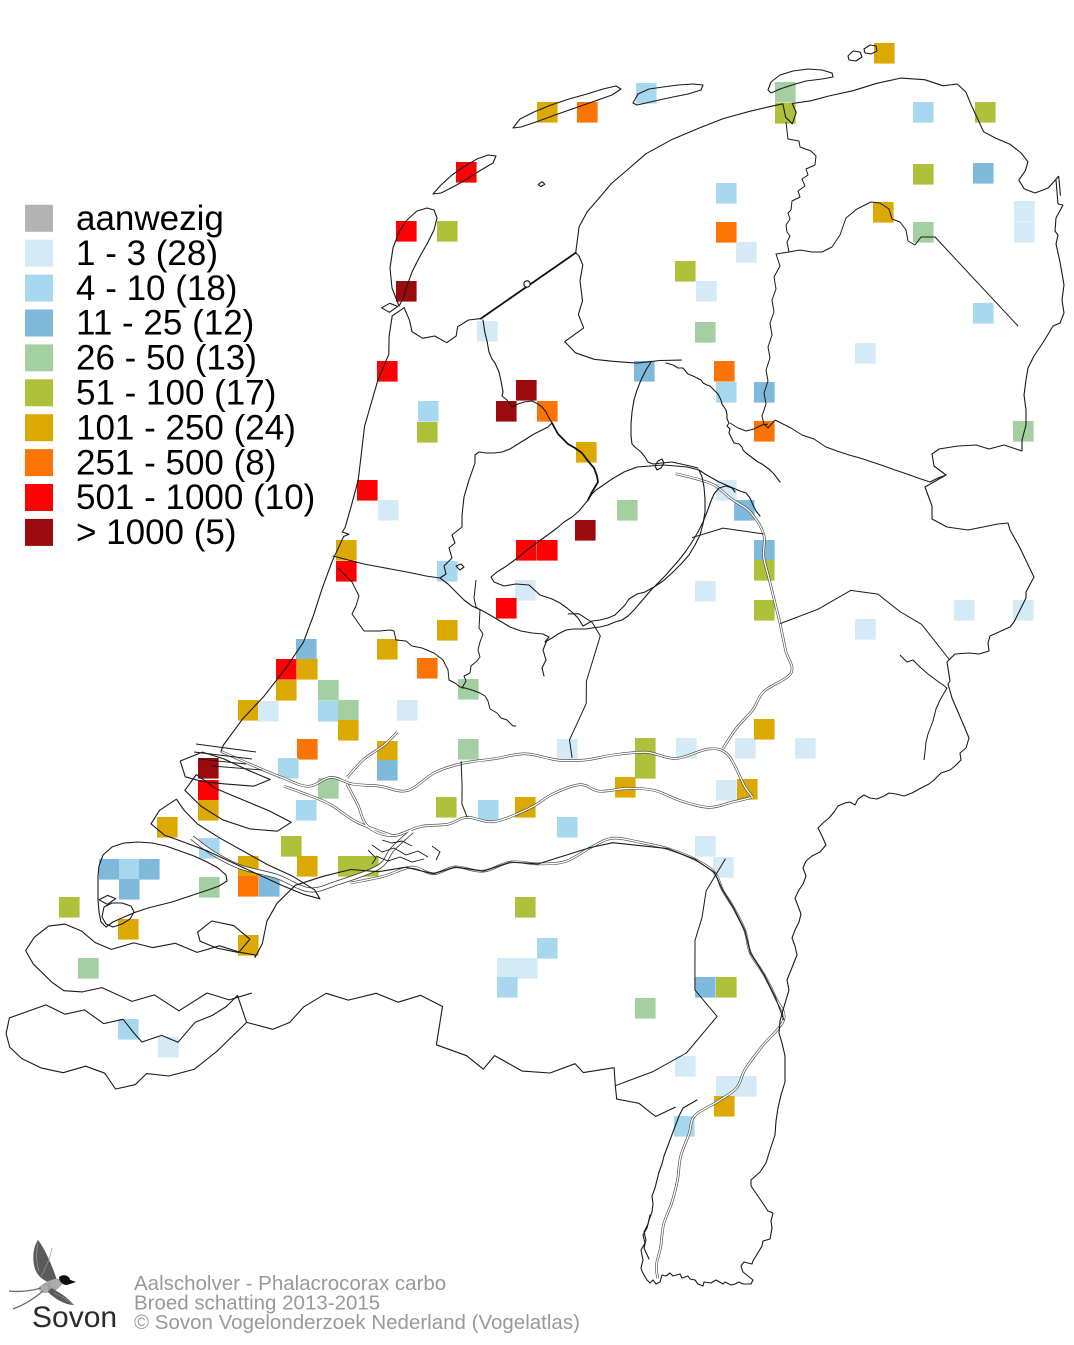 The width and height of the screenshot is (1074, 1345). Describe the element at coordinates (195, 497) in the screenshot. I see `svg-text: 501 - 1000 (10)` at that location.